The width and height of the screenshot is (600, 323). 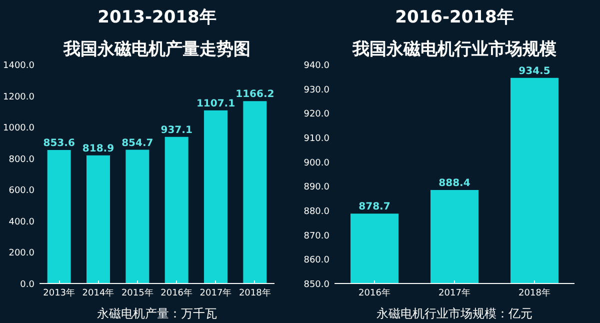 What do you see at coordinates (21, 191) in the screenshot?
I see `y-tick-label: 600.0` at bounding box center [21, 191].